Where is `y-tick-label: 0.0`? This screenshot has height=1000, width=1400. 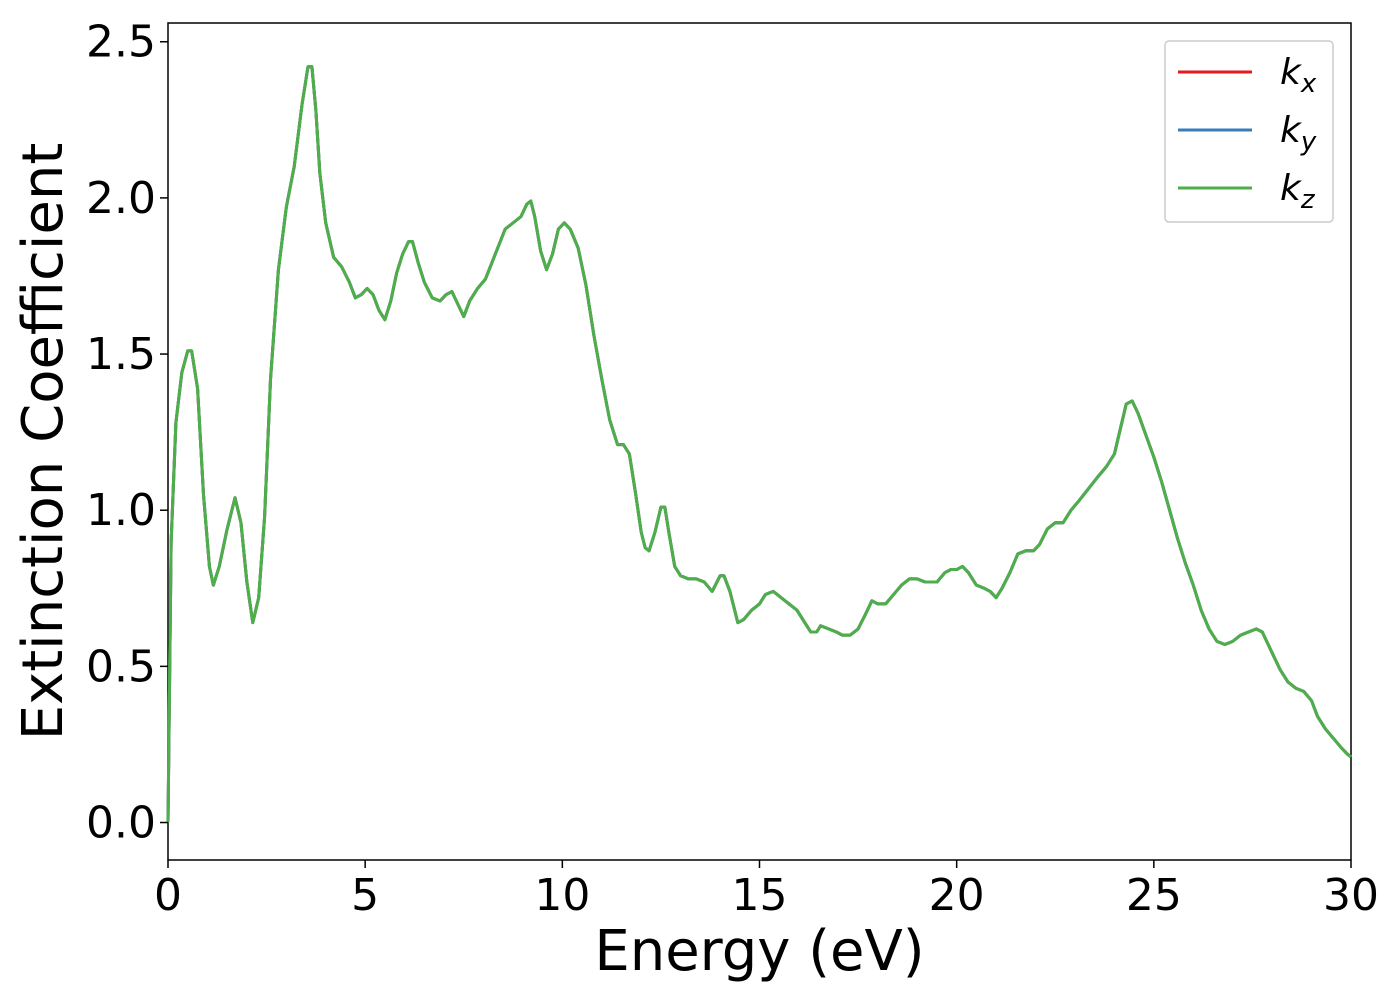 y-tick-label: 0.0 is located at coordinates (121, 823).